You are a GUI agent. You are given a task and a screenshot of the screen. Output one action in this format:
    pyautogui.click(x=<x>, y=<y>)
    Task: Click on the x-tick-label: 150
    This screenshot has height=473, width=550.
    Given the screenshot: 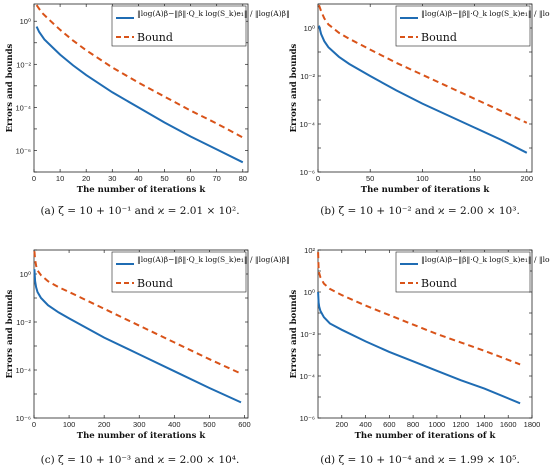 What is the action you would take?
    pyautogui.click(x=474, y=178)
    